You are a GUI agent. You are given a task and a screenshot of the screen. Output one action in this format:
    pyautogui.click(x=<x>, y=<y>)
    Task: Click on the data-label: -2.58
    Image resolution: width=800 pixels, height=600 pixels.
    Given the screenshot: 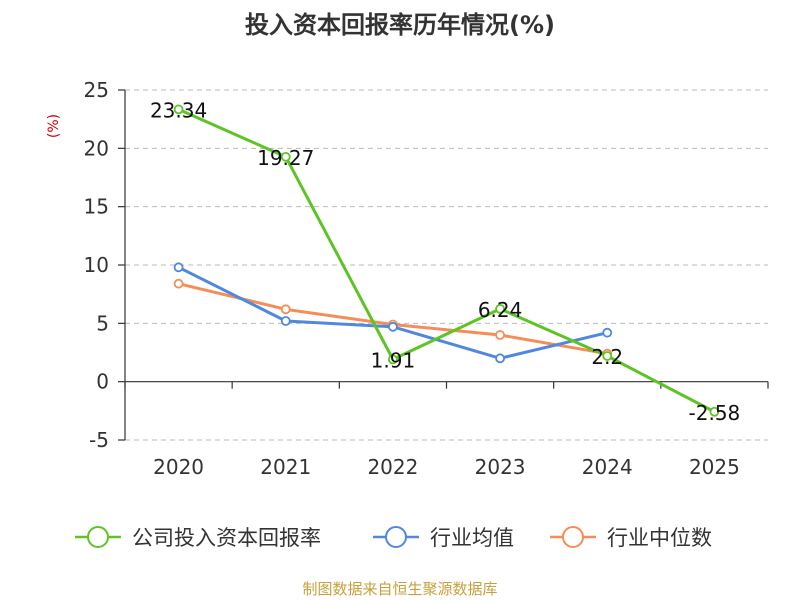 What is the action you would take?
    pyautogui.click(x=715, y=413)
    